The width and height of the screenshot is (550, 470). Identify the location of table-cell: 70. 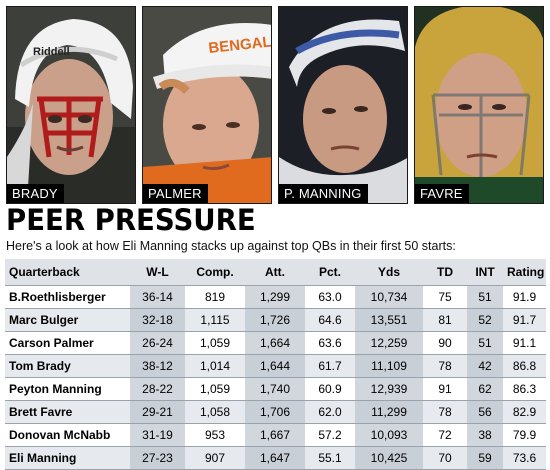
(445, 458).